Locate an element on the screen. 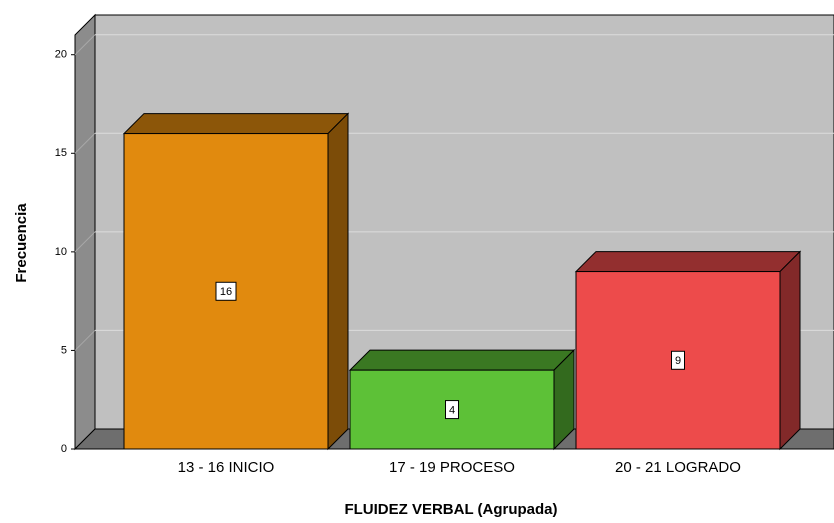  side-wall is located at coordinates (85, 232).